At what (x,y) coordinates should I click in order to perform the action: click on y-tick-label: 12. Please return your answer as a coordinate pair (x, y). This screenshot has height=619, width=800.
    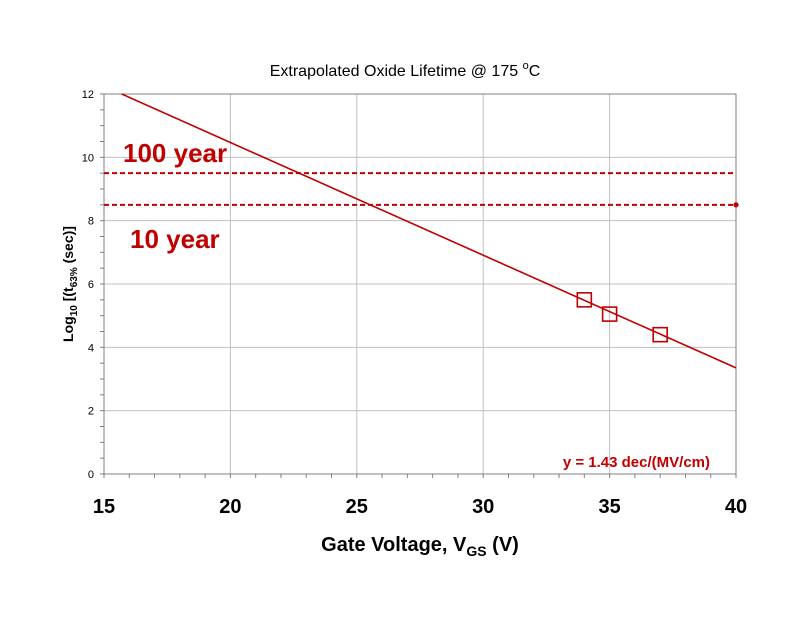
    Looking at the image, I should click on (88, 95).